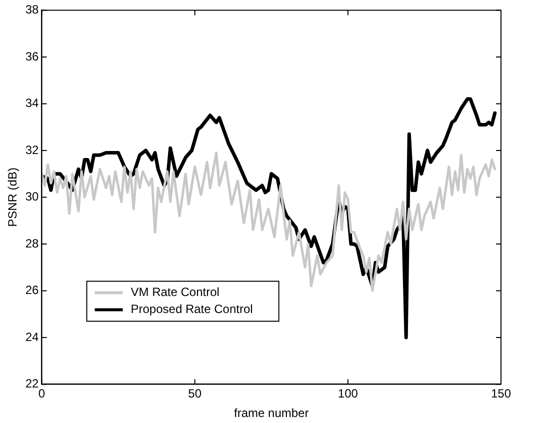 Image resolution: width=549 pixels, height=423 pixels. I want to click on y-tick-label: 28, so click(32, 243).